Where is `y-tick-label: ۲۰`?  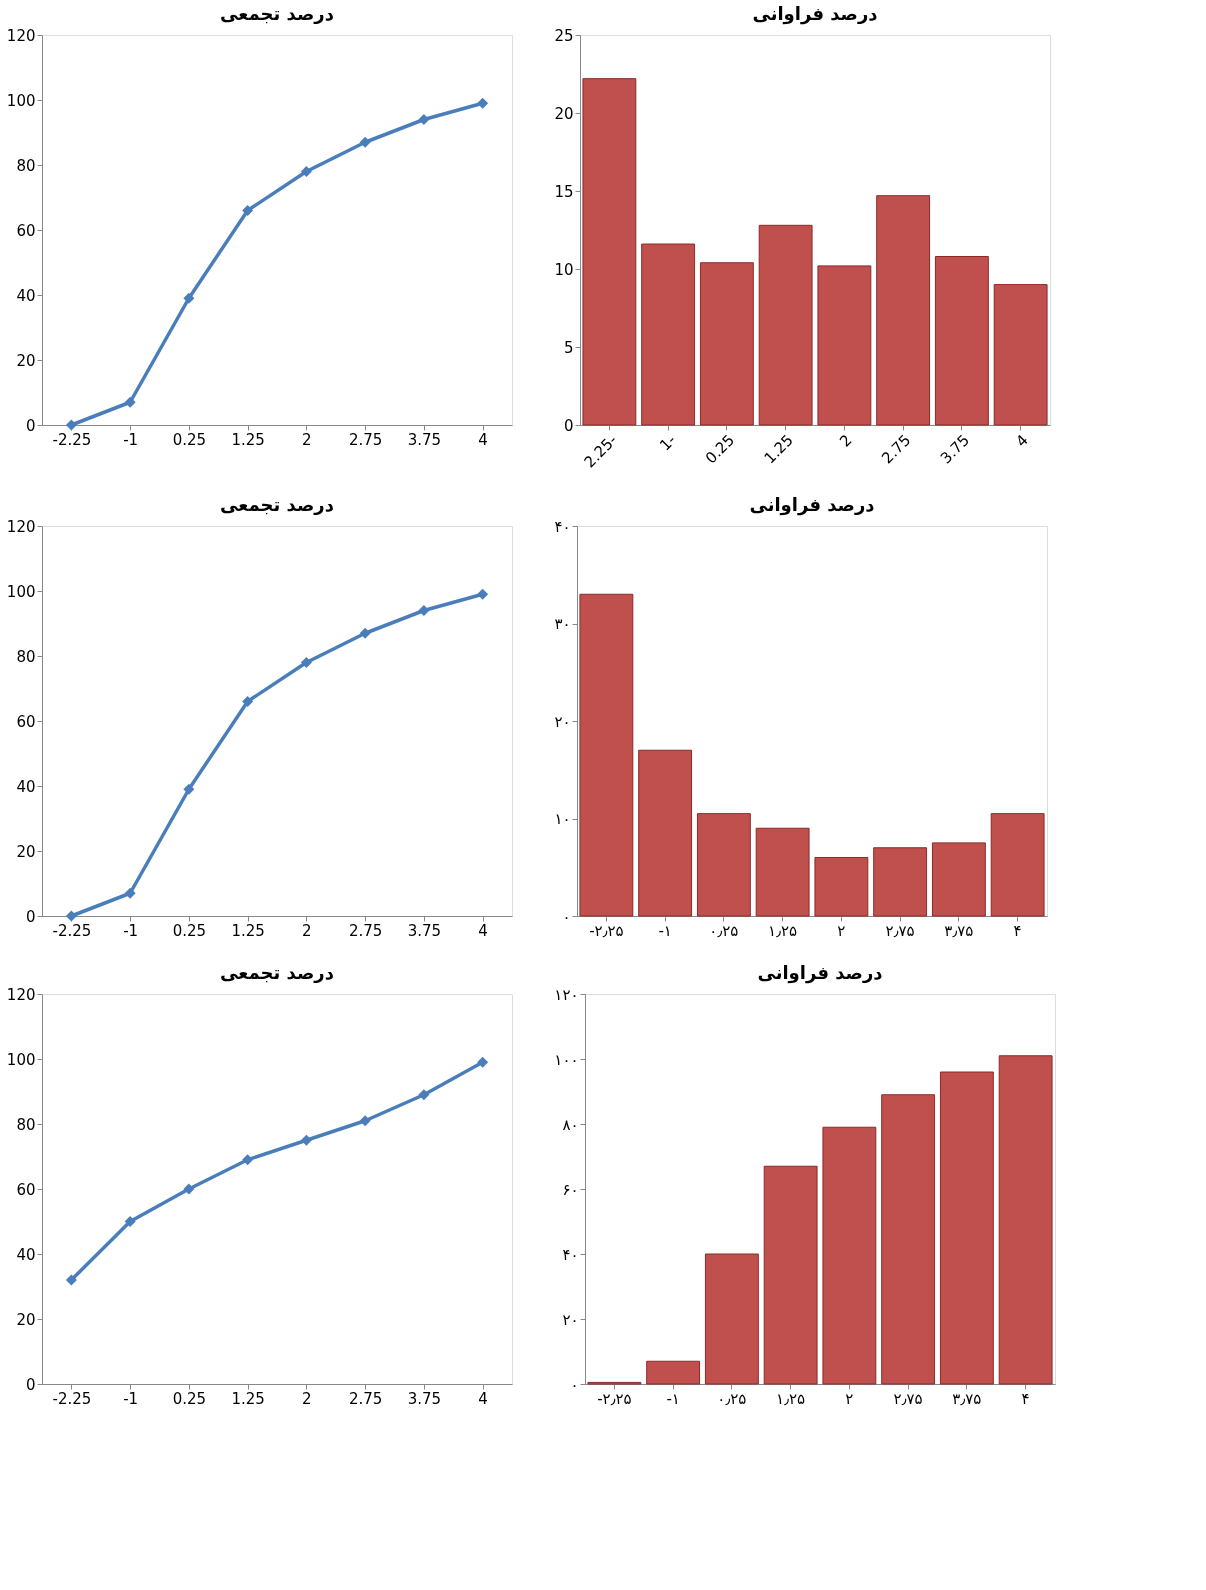 y-tick-label: ۲۰ is located at coordinates (562, 721).